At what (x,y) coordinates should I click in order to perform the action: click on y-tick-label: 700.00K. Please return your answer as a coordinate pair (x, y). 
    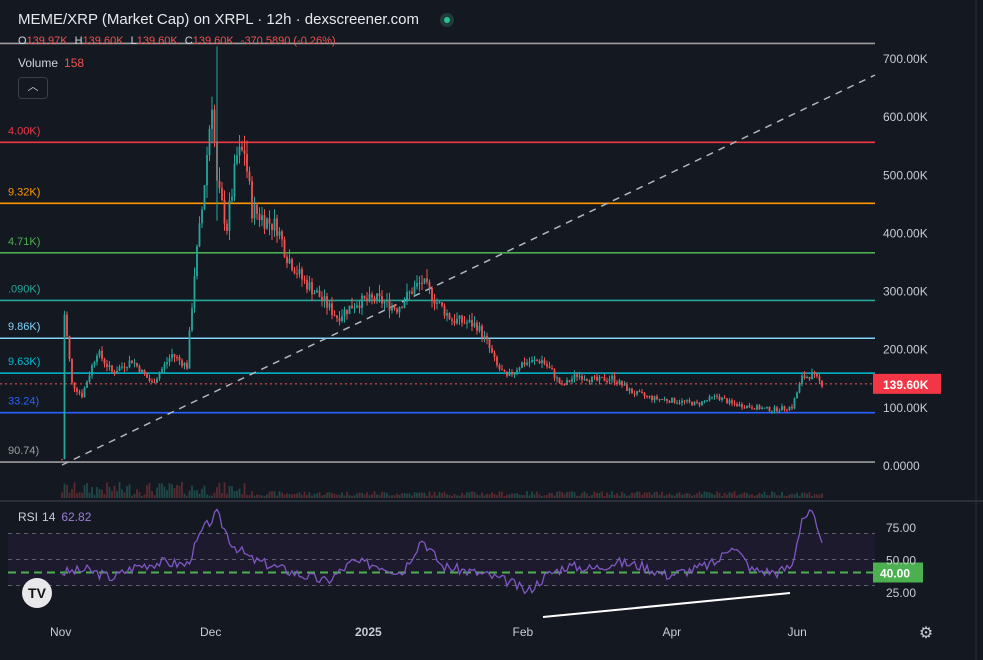
    Looking at the image, I should click on (905, 59).